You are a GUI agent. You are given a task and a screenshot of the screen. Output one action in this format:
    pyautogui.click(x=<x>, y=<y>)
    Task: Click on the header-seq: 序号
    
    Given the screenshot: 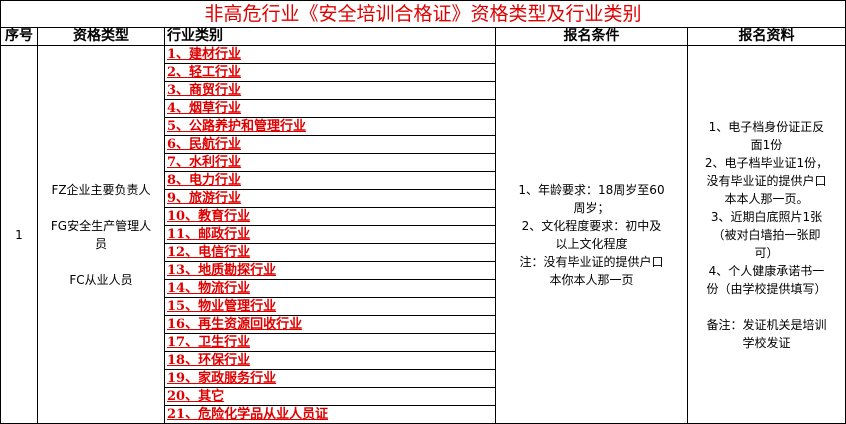 What is the action you would take?
    pyautogui.click(x=19, y=36)
    